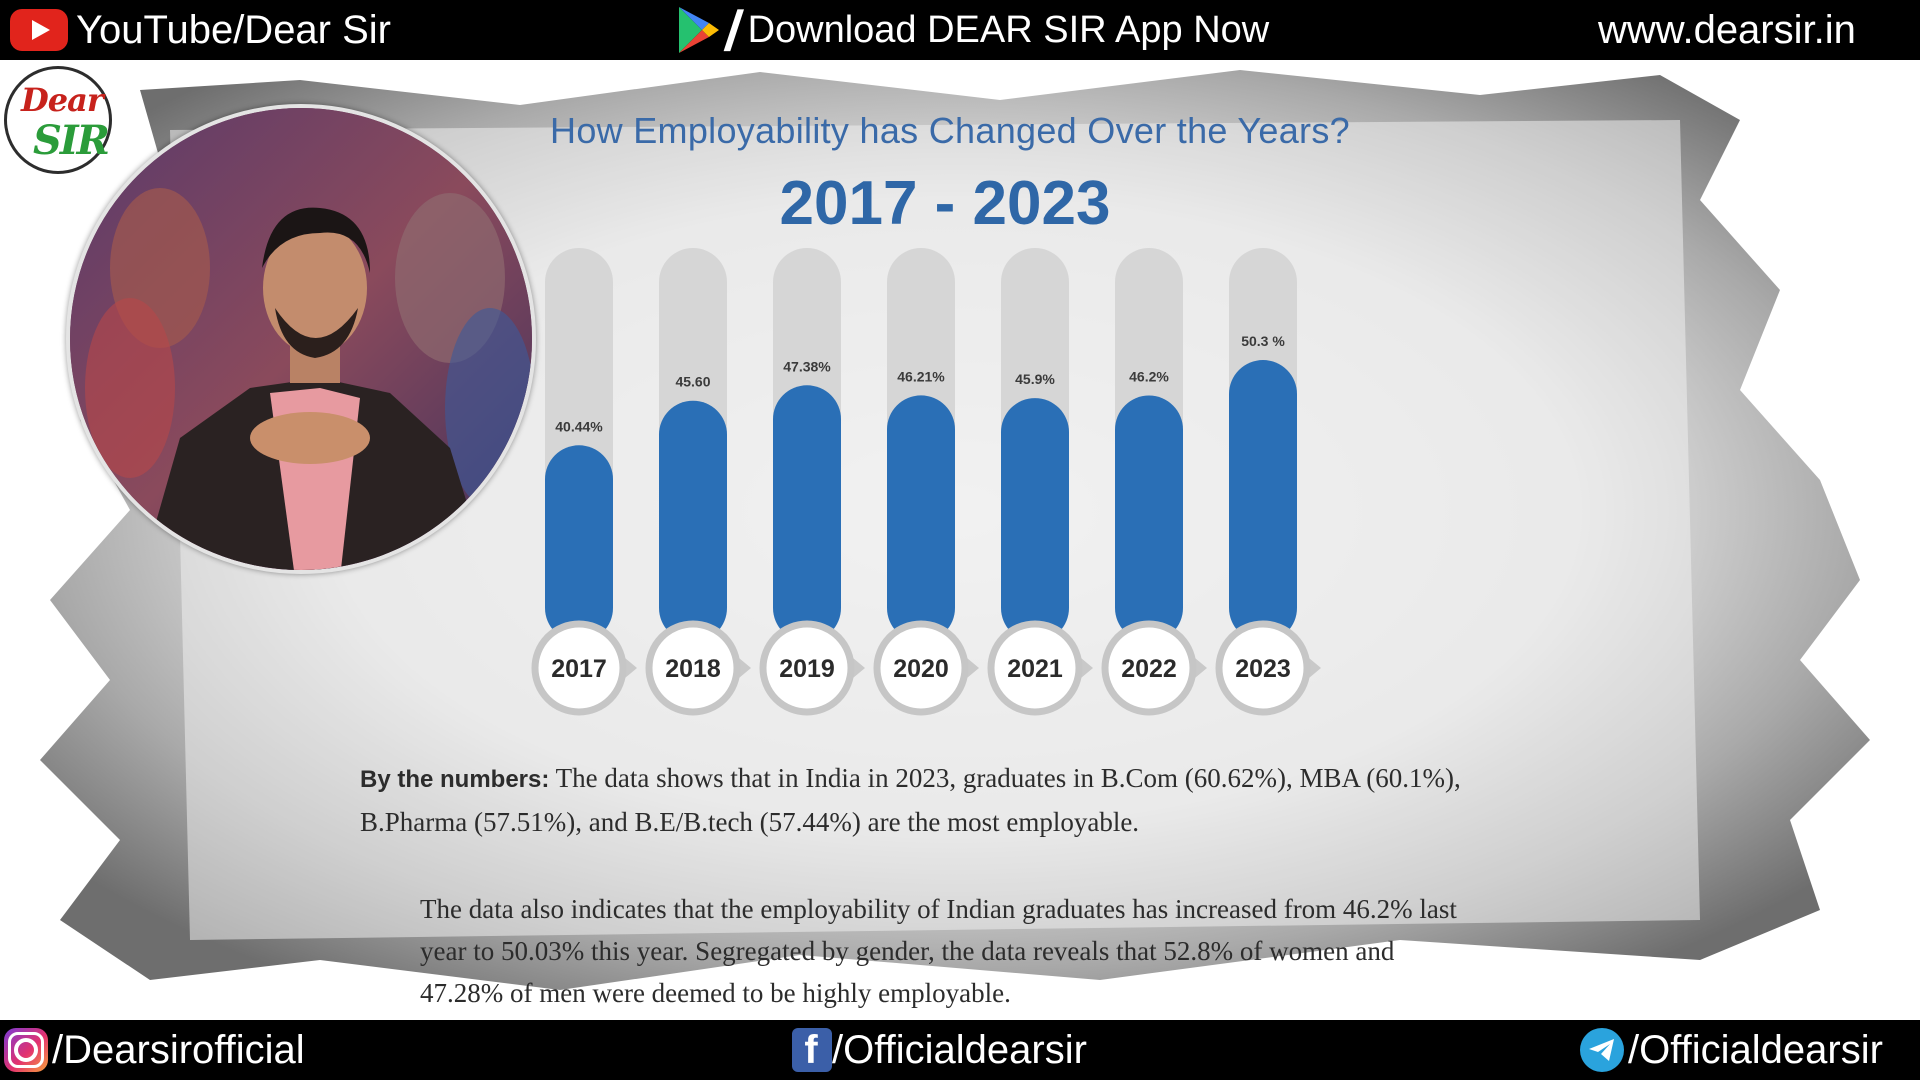  I want to click on instagram-text: /Dearsirofficial, so click(178, 1049).